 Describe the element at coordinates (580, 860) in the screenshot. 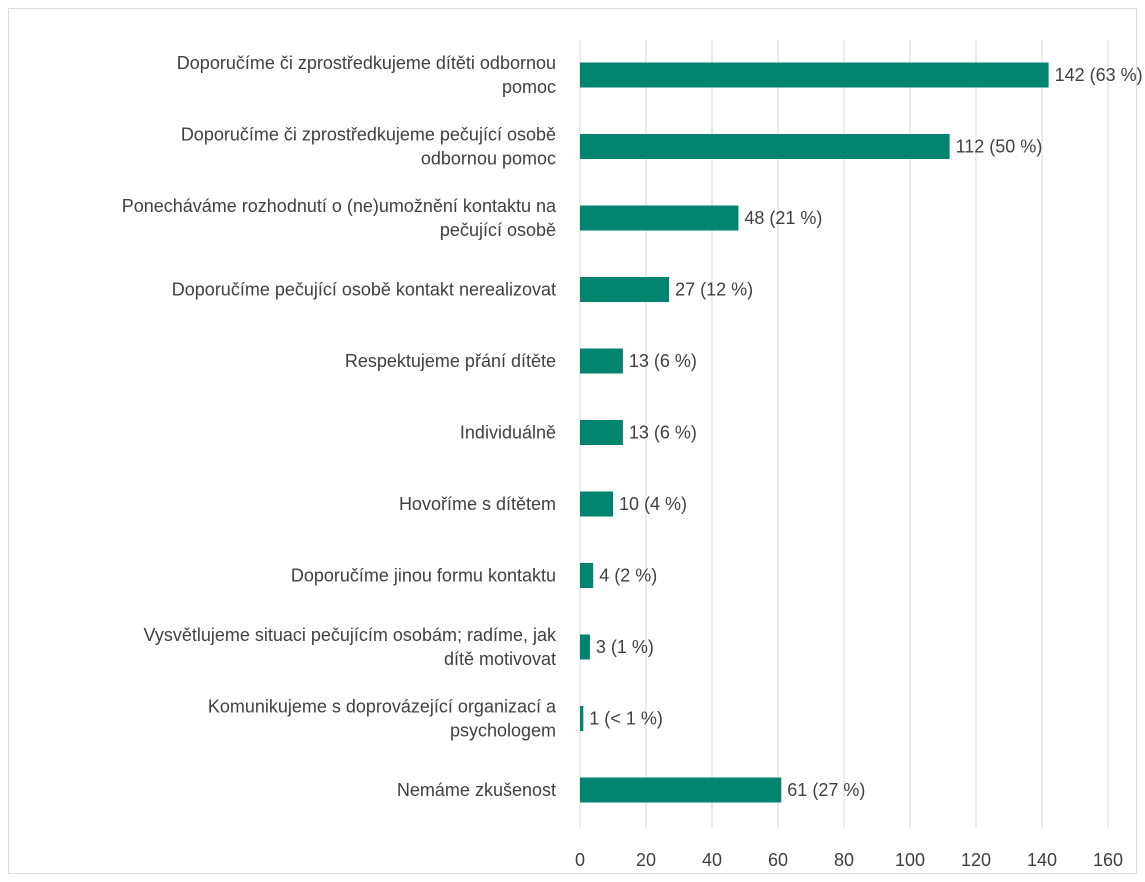

I see `x-tick-label: 0` at that location.